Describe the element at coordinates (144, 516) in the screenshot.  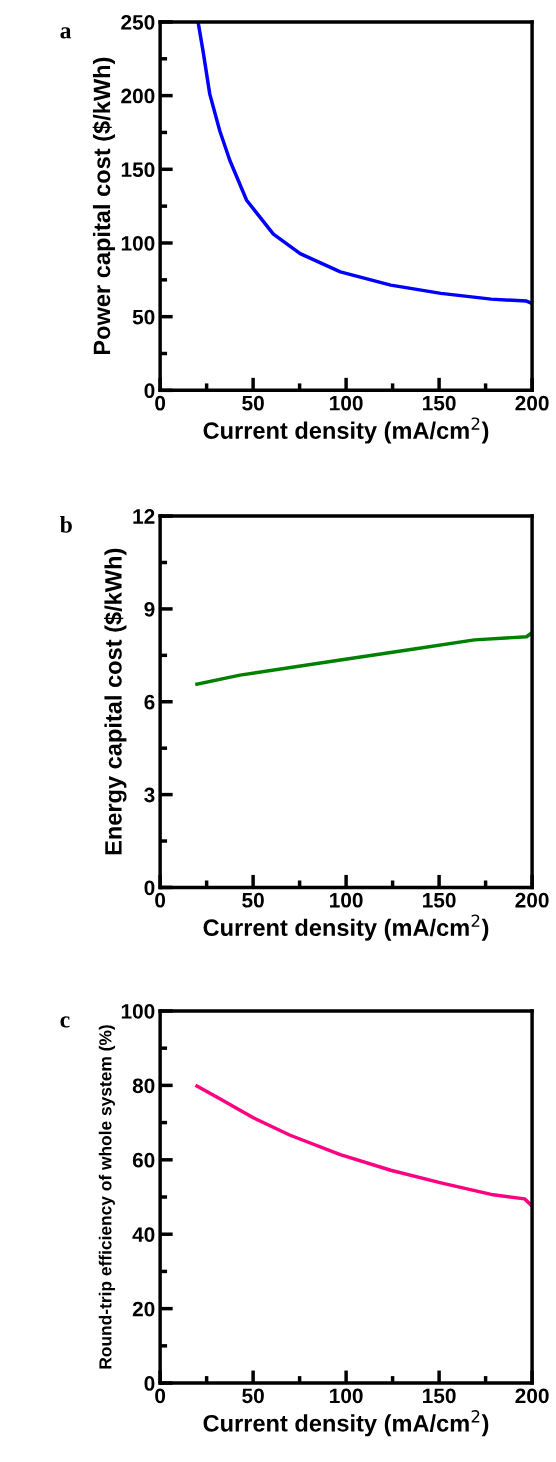
I see `y-tick-label: 12` at that location.